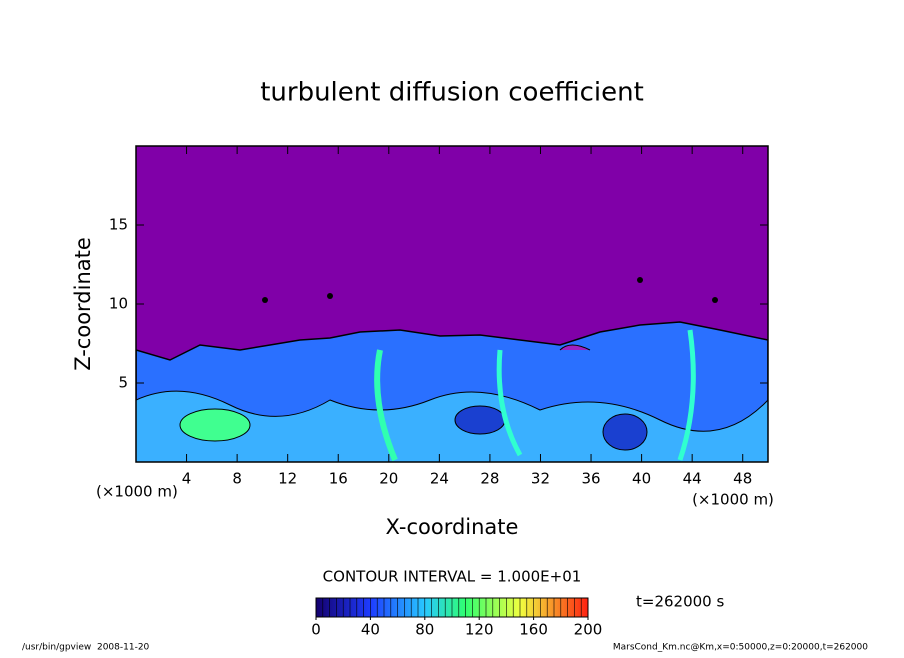  I want to click on x-tick-label: 36, so click(590, 479).